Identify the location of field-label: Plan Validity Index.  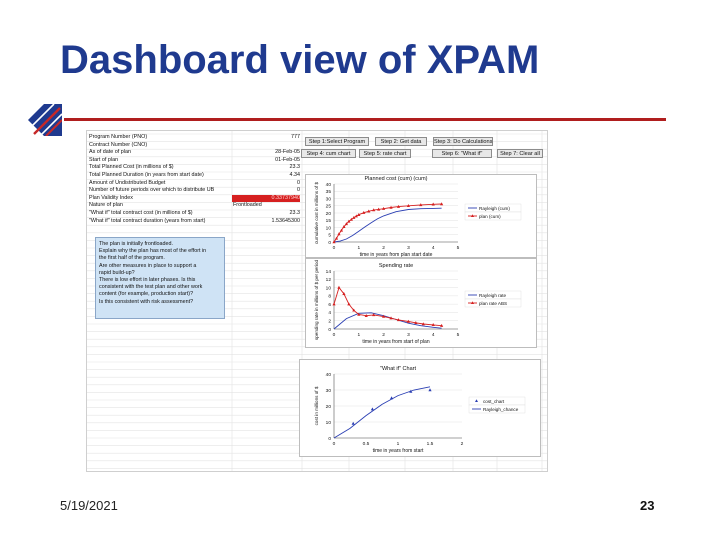
(111, 197).